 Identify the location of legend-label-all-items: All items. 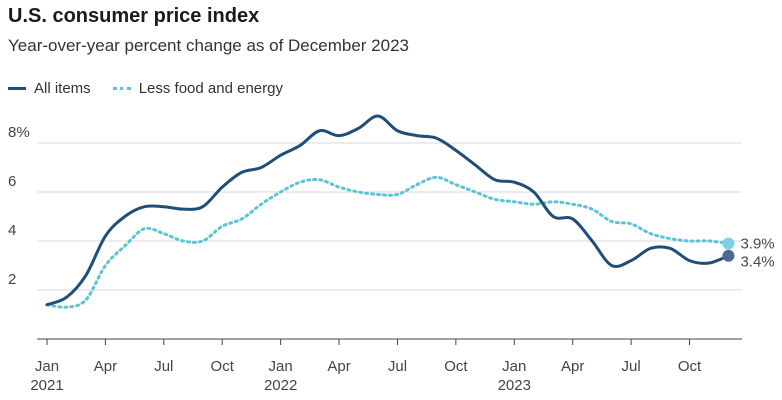
(62, 88).